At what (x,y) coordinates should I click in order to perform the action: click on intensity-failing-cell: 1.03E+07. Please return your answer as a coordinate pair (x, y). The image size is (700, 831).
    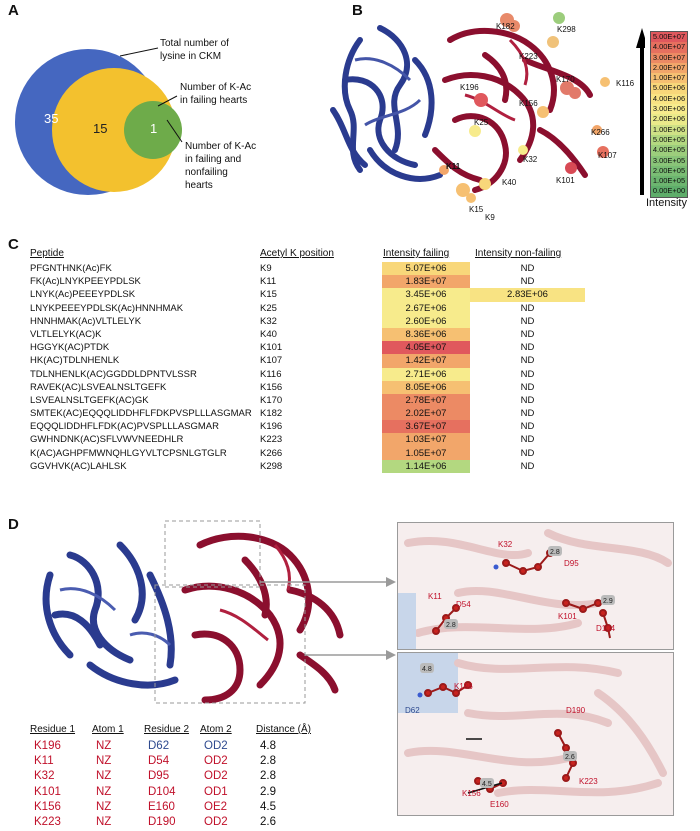
    Looking at the image, I should click on (426, 440).